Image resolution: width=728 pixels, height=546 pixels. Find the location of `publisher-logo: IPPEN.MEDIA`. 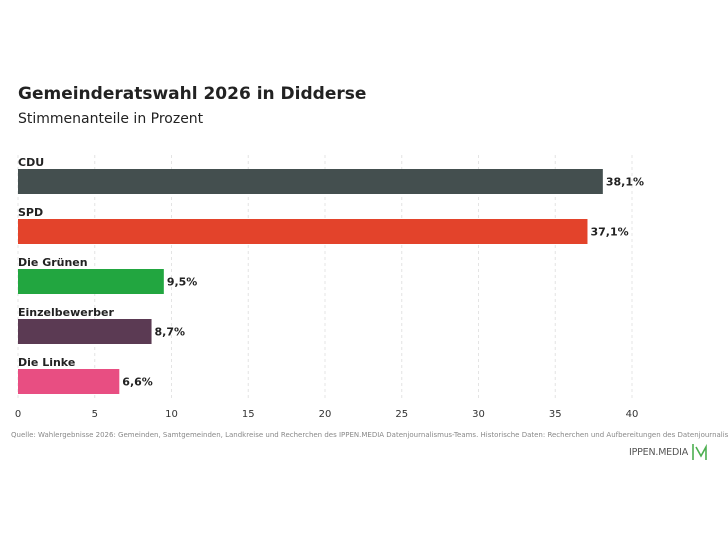

publisher-logo: IPPEN.MEDIA is located at coordinates (669, 452).